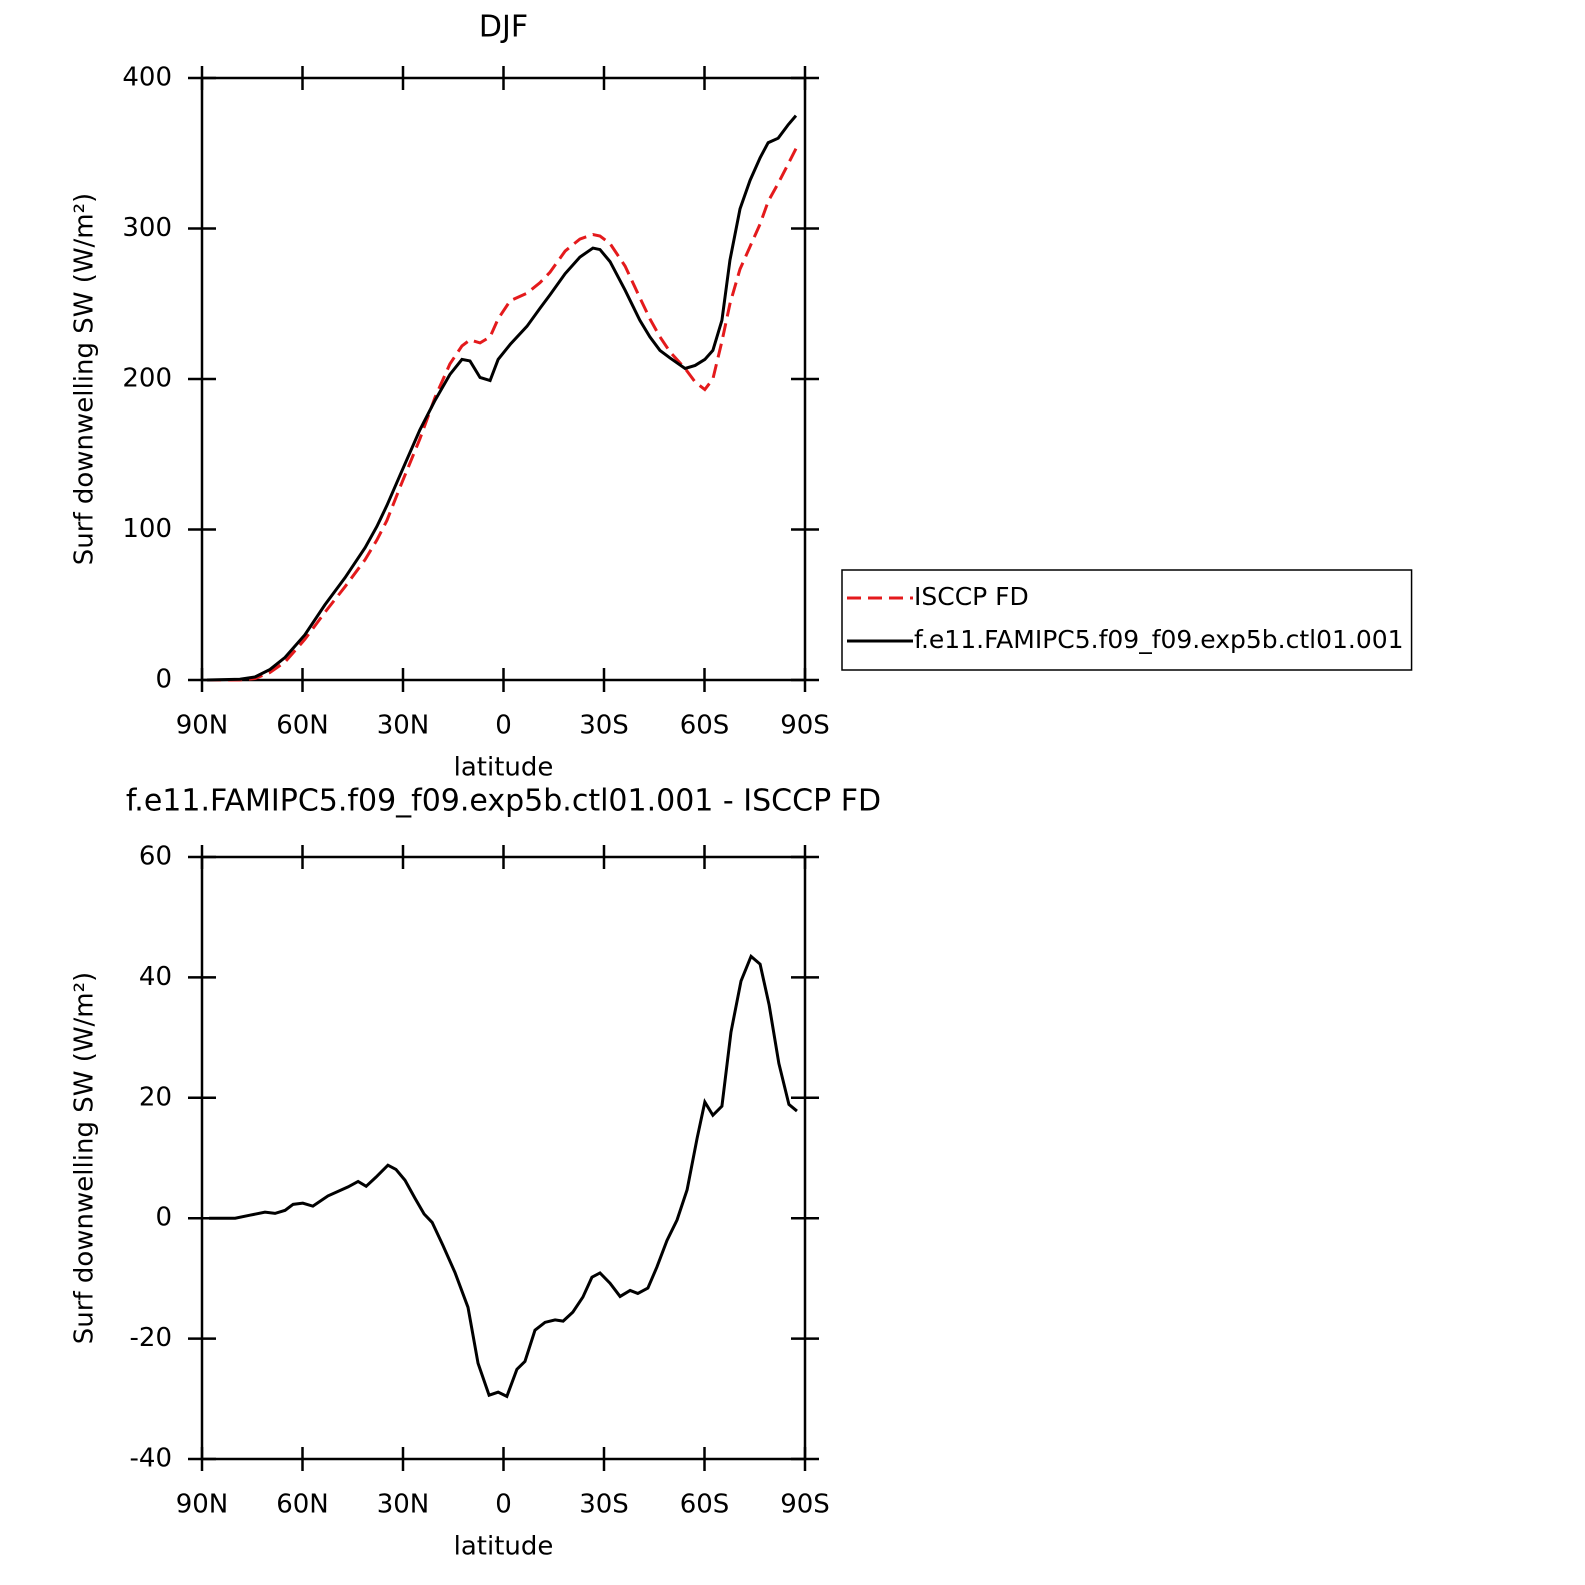 The height and width of the screenshot is (1585, 1585). Describe the element at coordinates (971, 596) in the screenshot. I see `legend-label: ISCCP FD` at that location.